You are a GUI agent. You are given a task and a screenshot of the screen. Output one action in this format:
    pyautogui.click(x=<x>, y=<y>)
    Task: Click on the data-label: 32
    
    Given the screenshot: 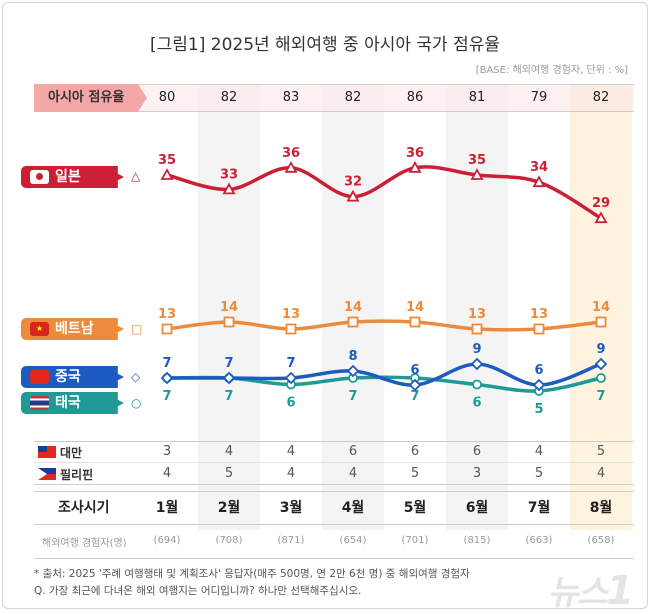 What is the action you would take?
    pyautogui.click(x=353, y=182)
    